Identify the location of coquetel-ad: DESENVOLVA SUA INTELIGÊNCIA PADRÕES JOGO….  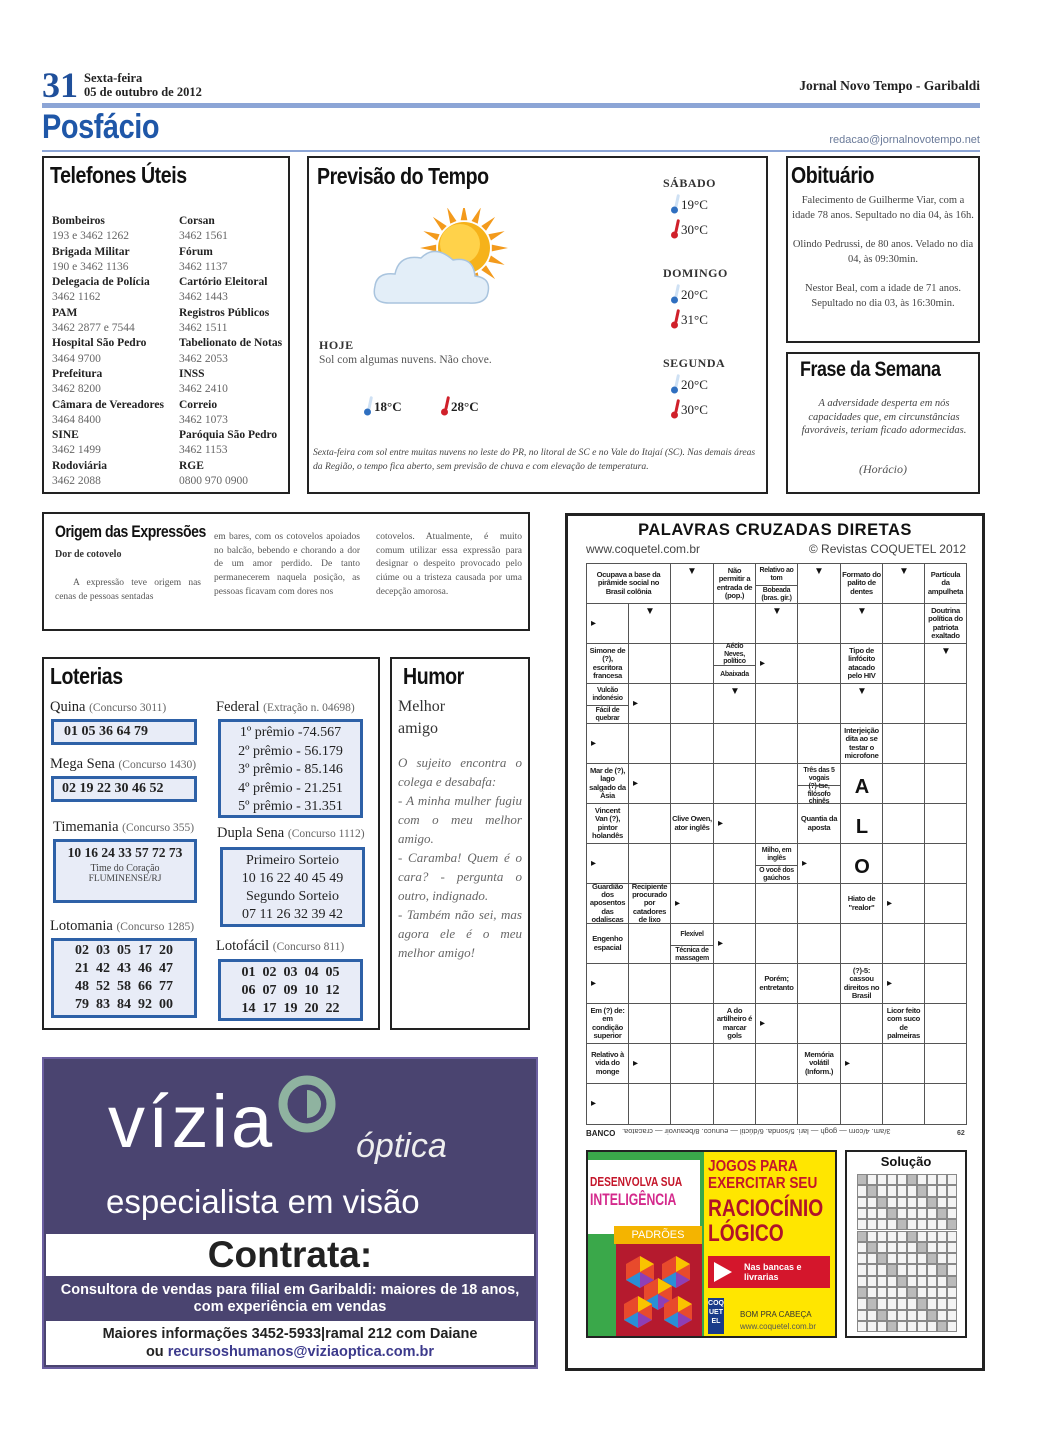
(711, 1244).